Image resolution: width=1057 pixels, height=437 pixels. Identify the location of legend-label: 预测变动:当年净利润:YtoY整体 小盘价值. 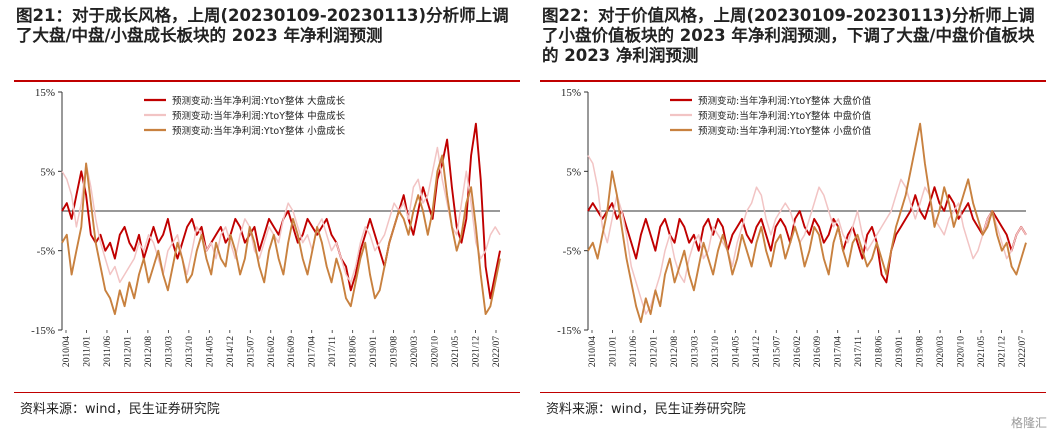
(785, 131).